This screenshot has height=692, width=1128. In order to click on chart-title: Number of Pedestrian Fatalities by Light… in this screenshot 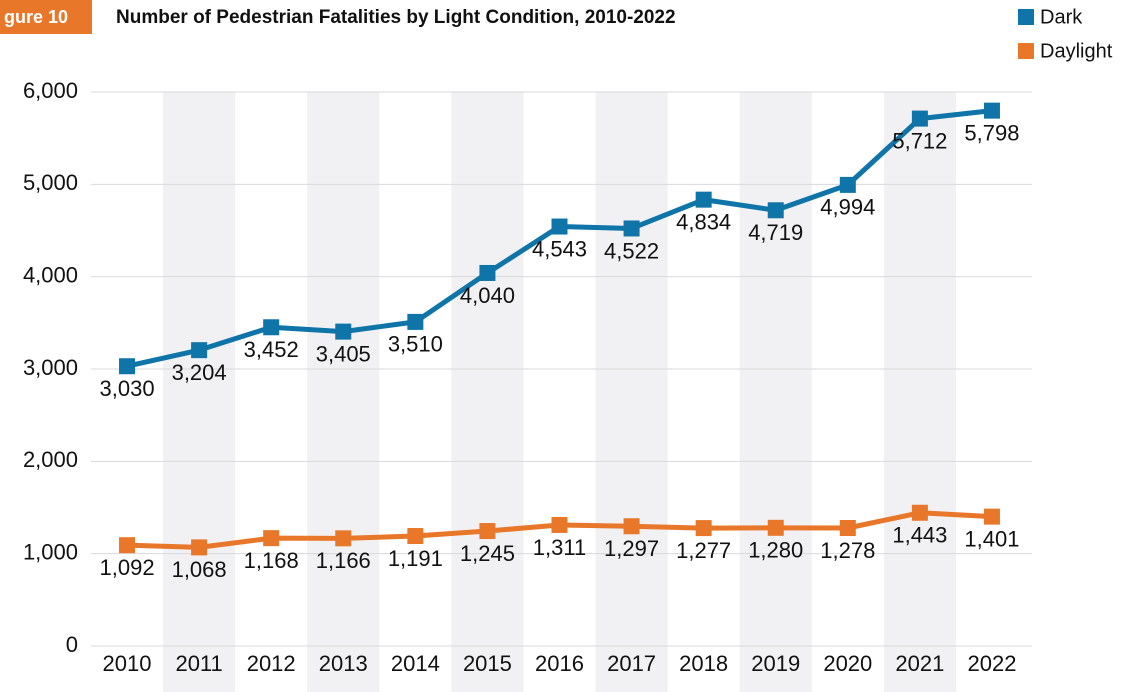, I will do `click(396, 17)`.